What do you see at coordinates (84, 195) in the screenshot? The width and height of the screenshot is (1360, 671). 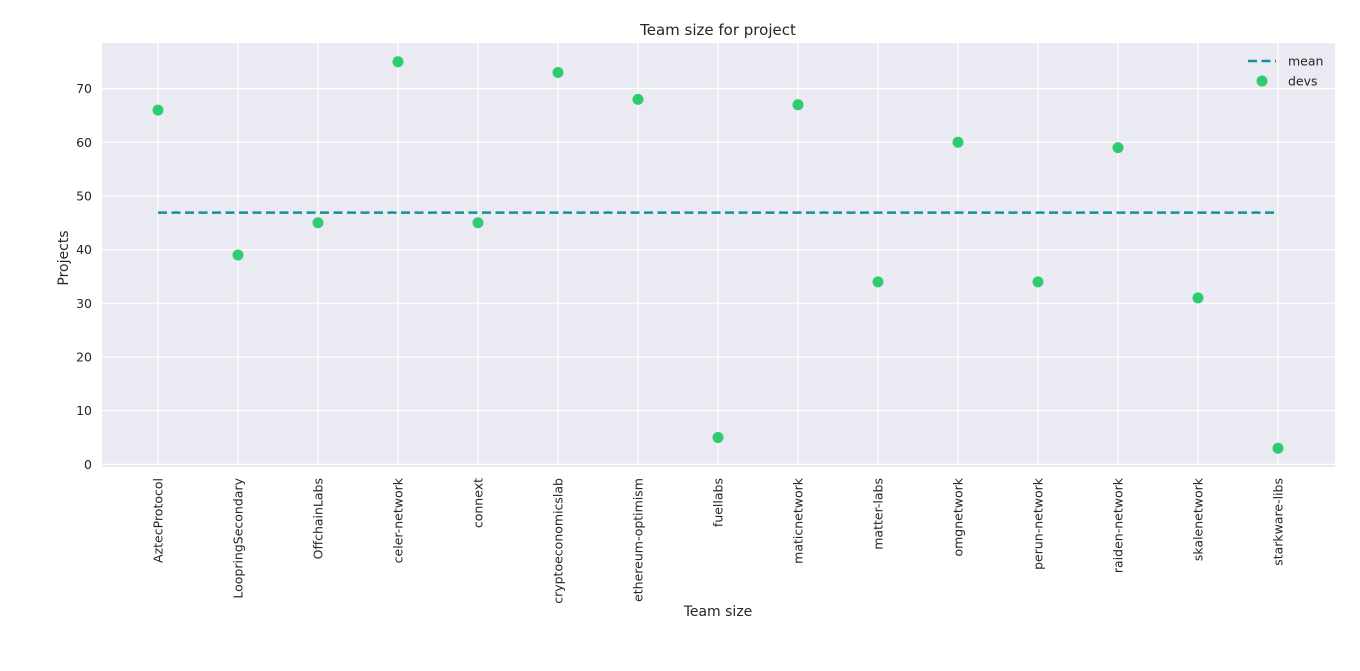 I see `y-tick-label: 50` at bounding box center [84, 195].